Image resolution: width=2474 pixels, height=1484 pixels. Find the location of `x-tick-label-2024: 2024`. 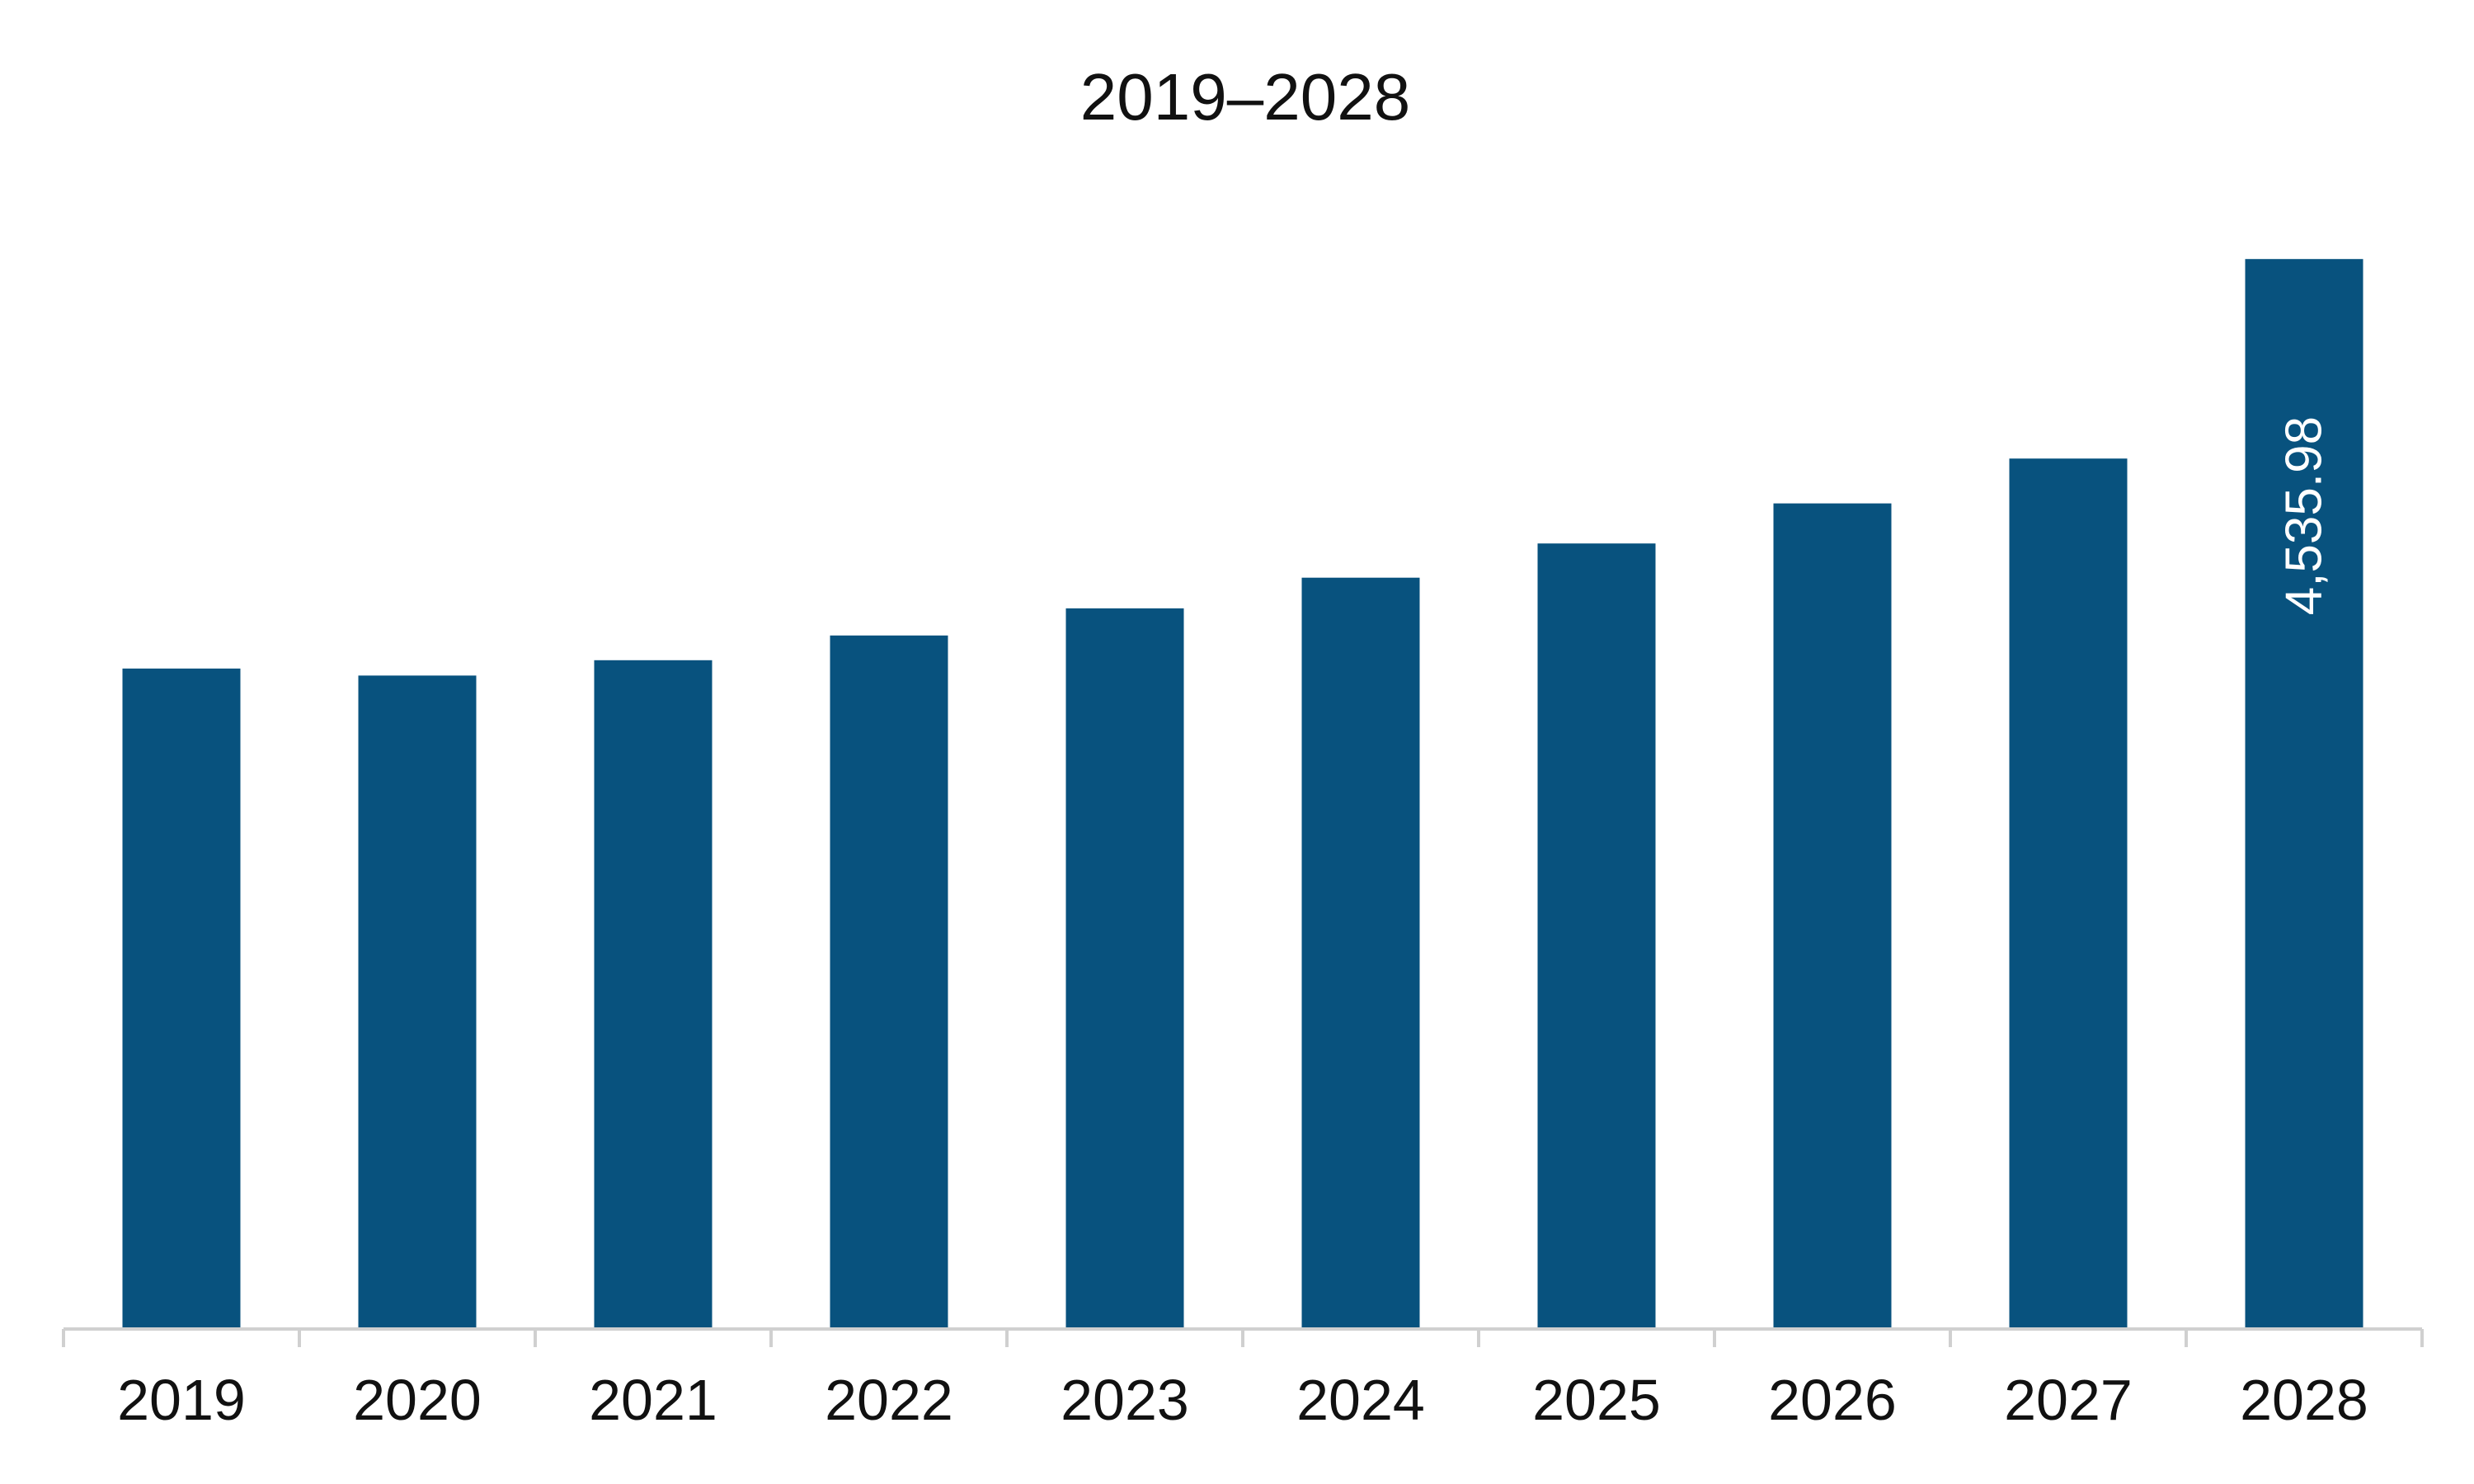

x-tick-label-2024: 2024 is located at coordinates (1360, 1400).